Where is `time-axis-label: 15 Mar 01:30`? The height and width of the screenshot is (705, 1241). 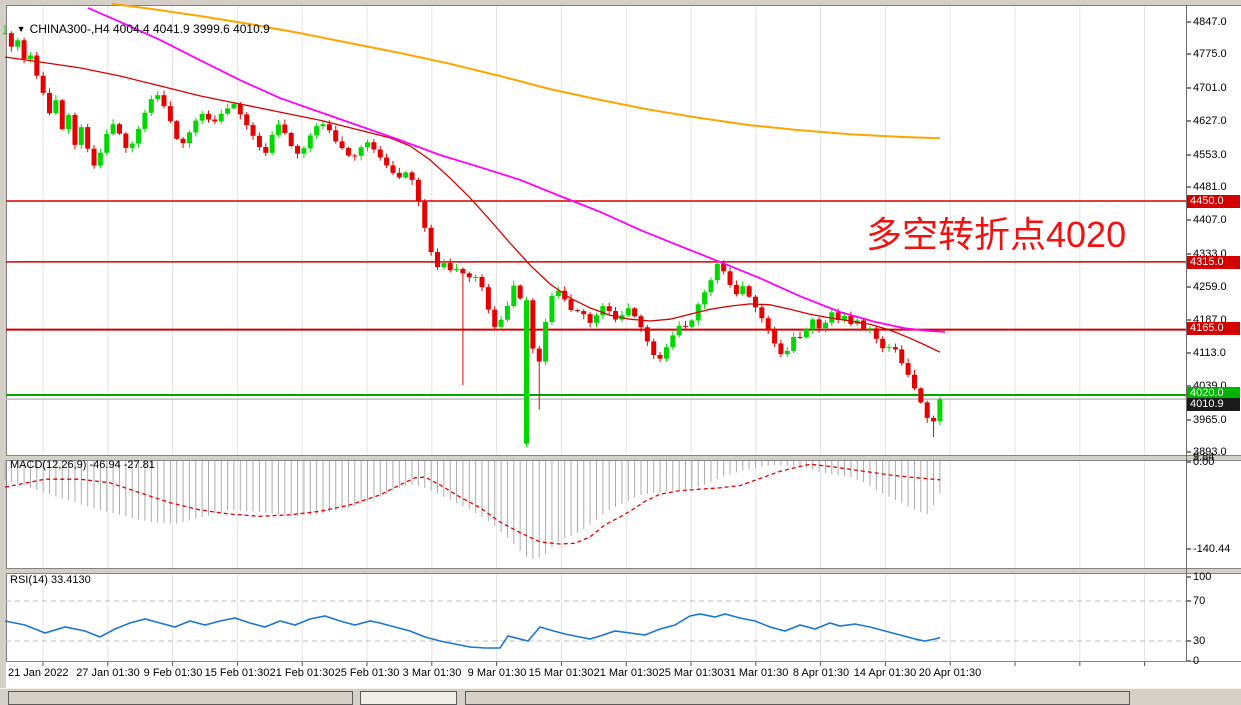
time-axis-label: 15 Mar 01:30 is located at coordinates (561, 673).